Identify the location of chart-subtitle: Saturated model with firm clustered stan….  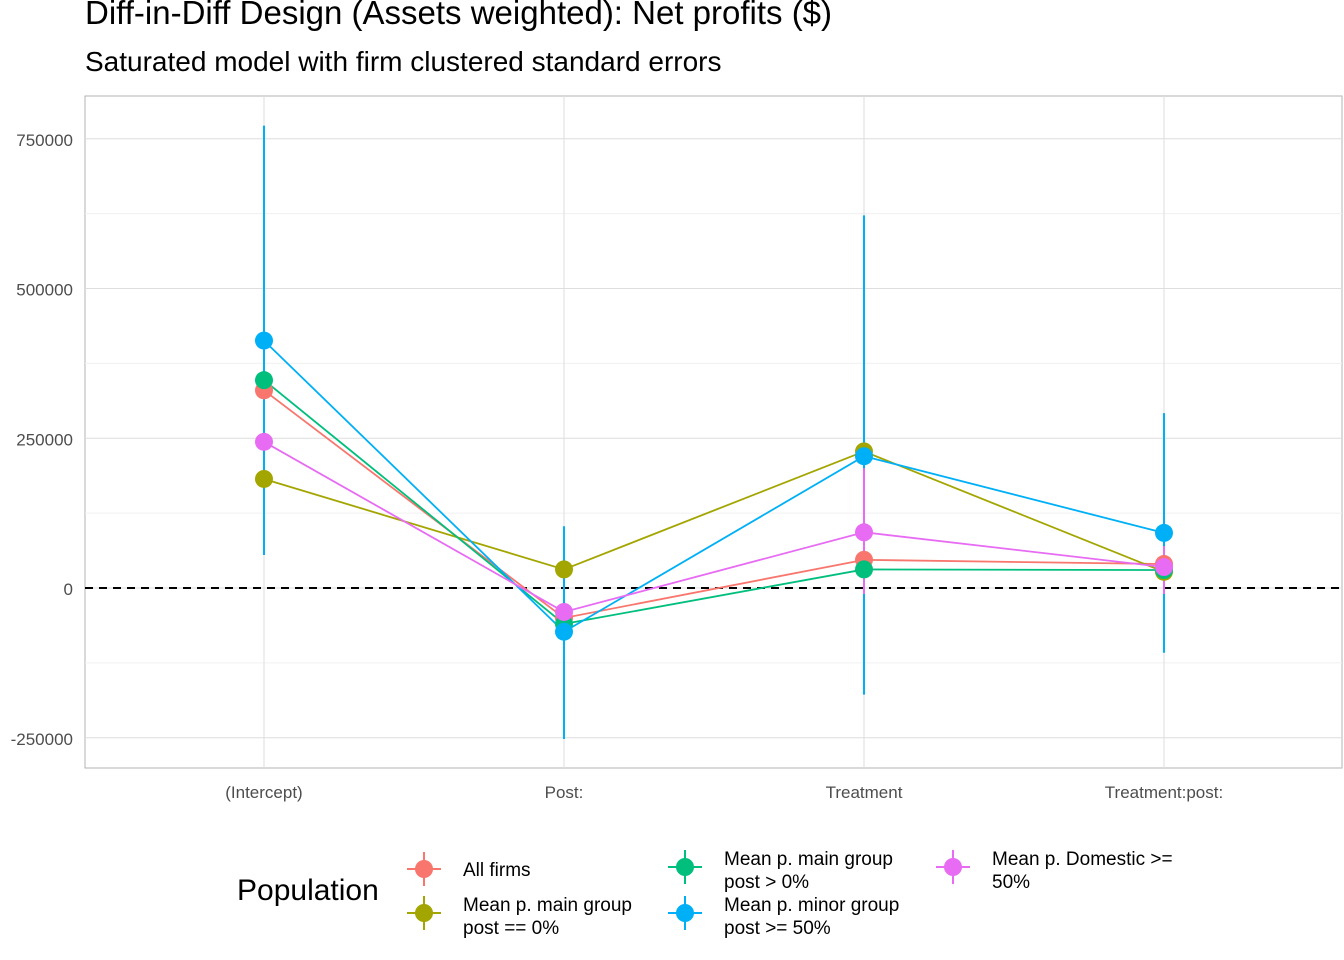
(403, 61).